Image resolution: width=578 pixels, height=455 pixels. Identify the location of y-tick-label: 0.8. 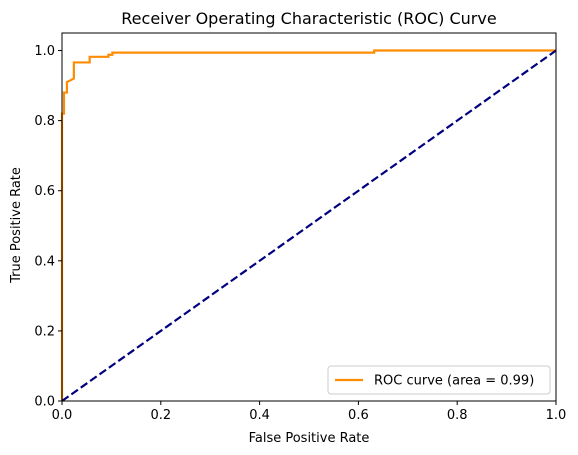
(44, 121).